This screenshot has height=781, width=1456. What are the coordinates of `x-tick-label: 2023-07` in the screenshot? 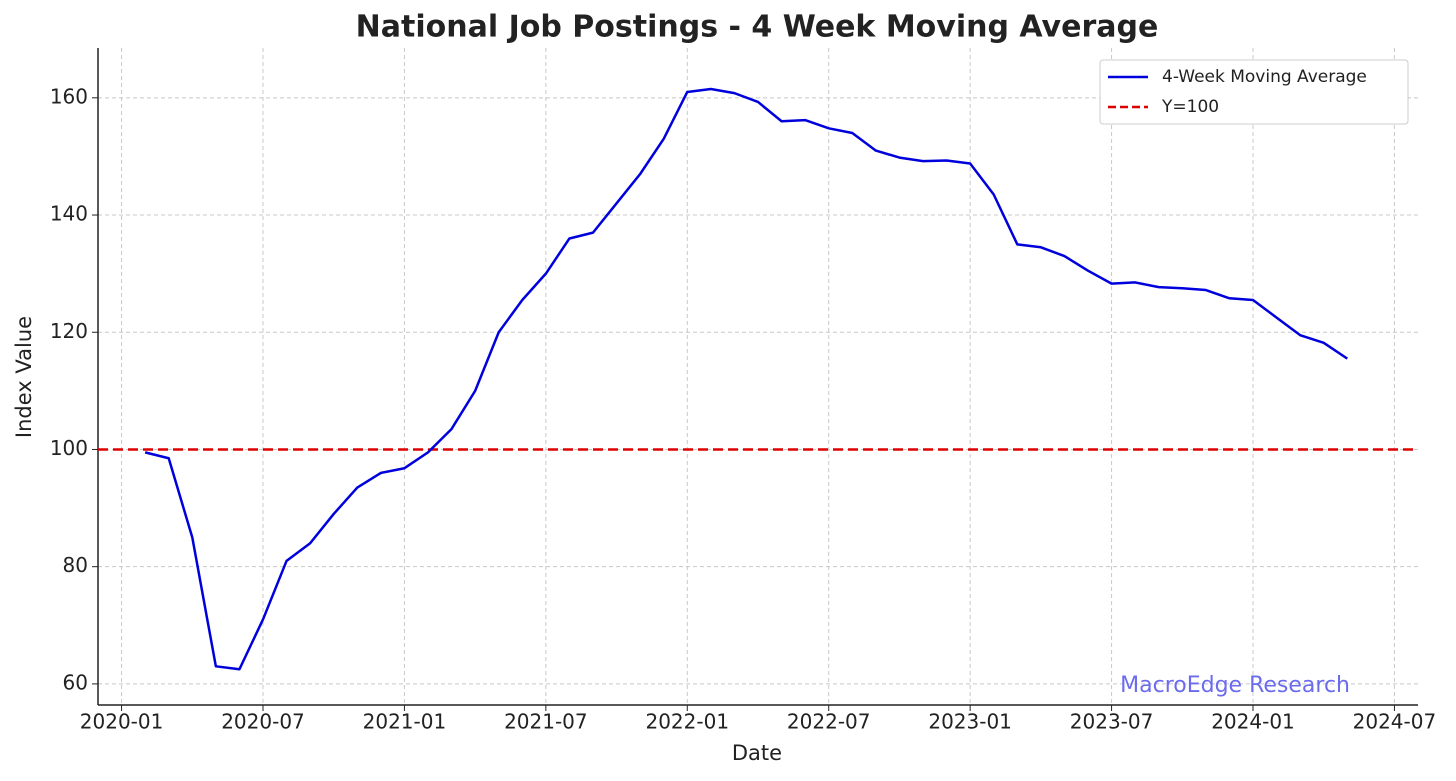 It's located at (1112, 722).